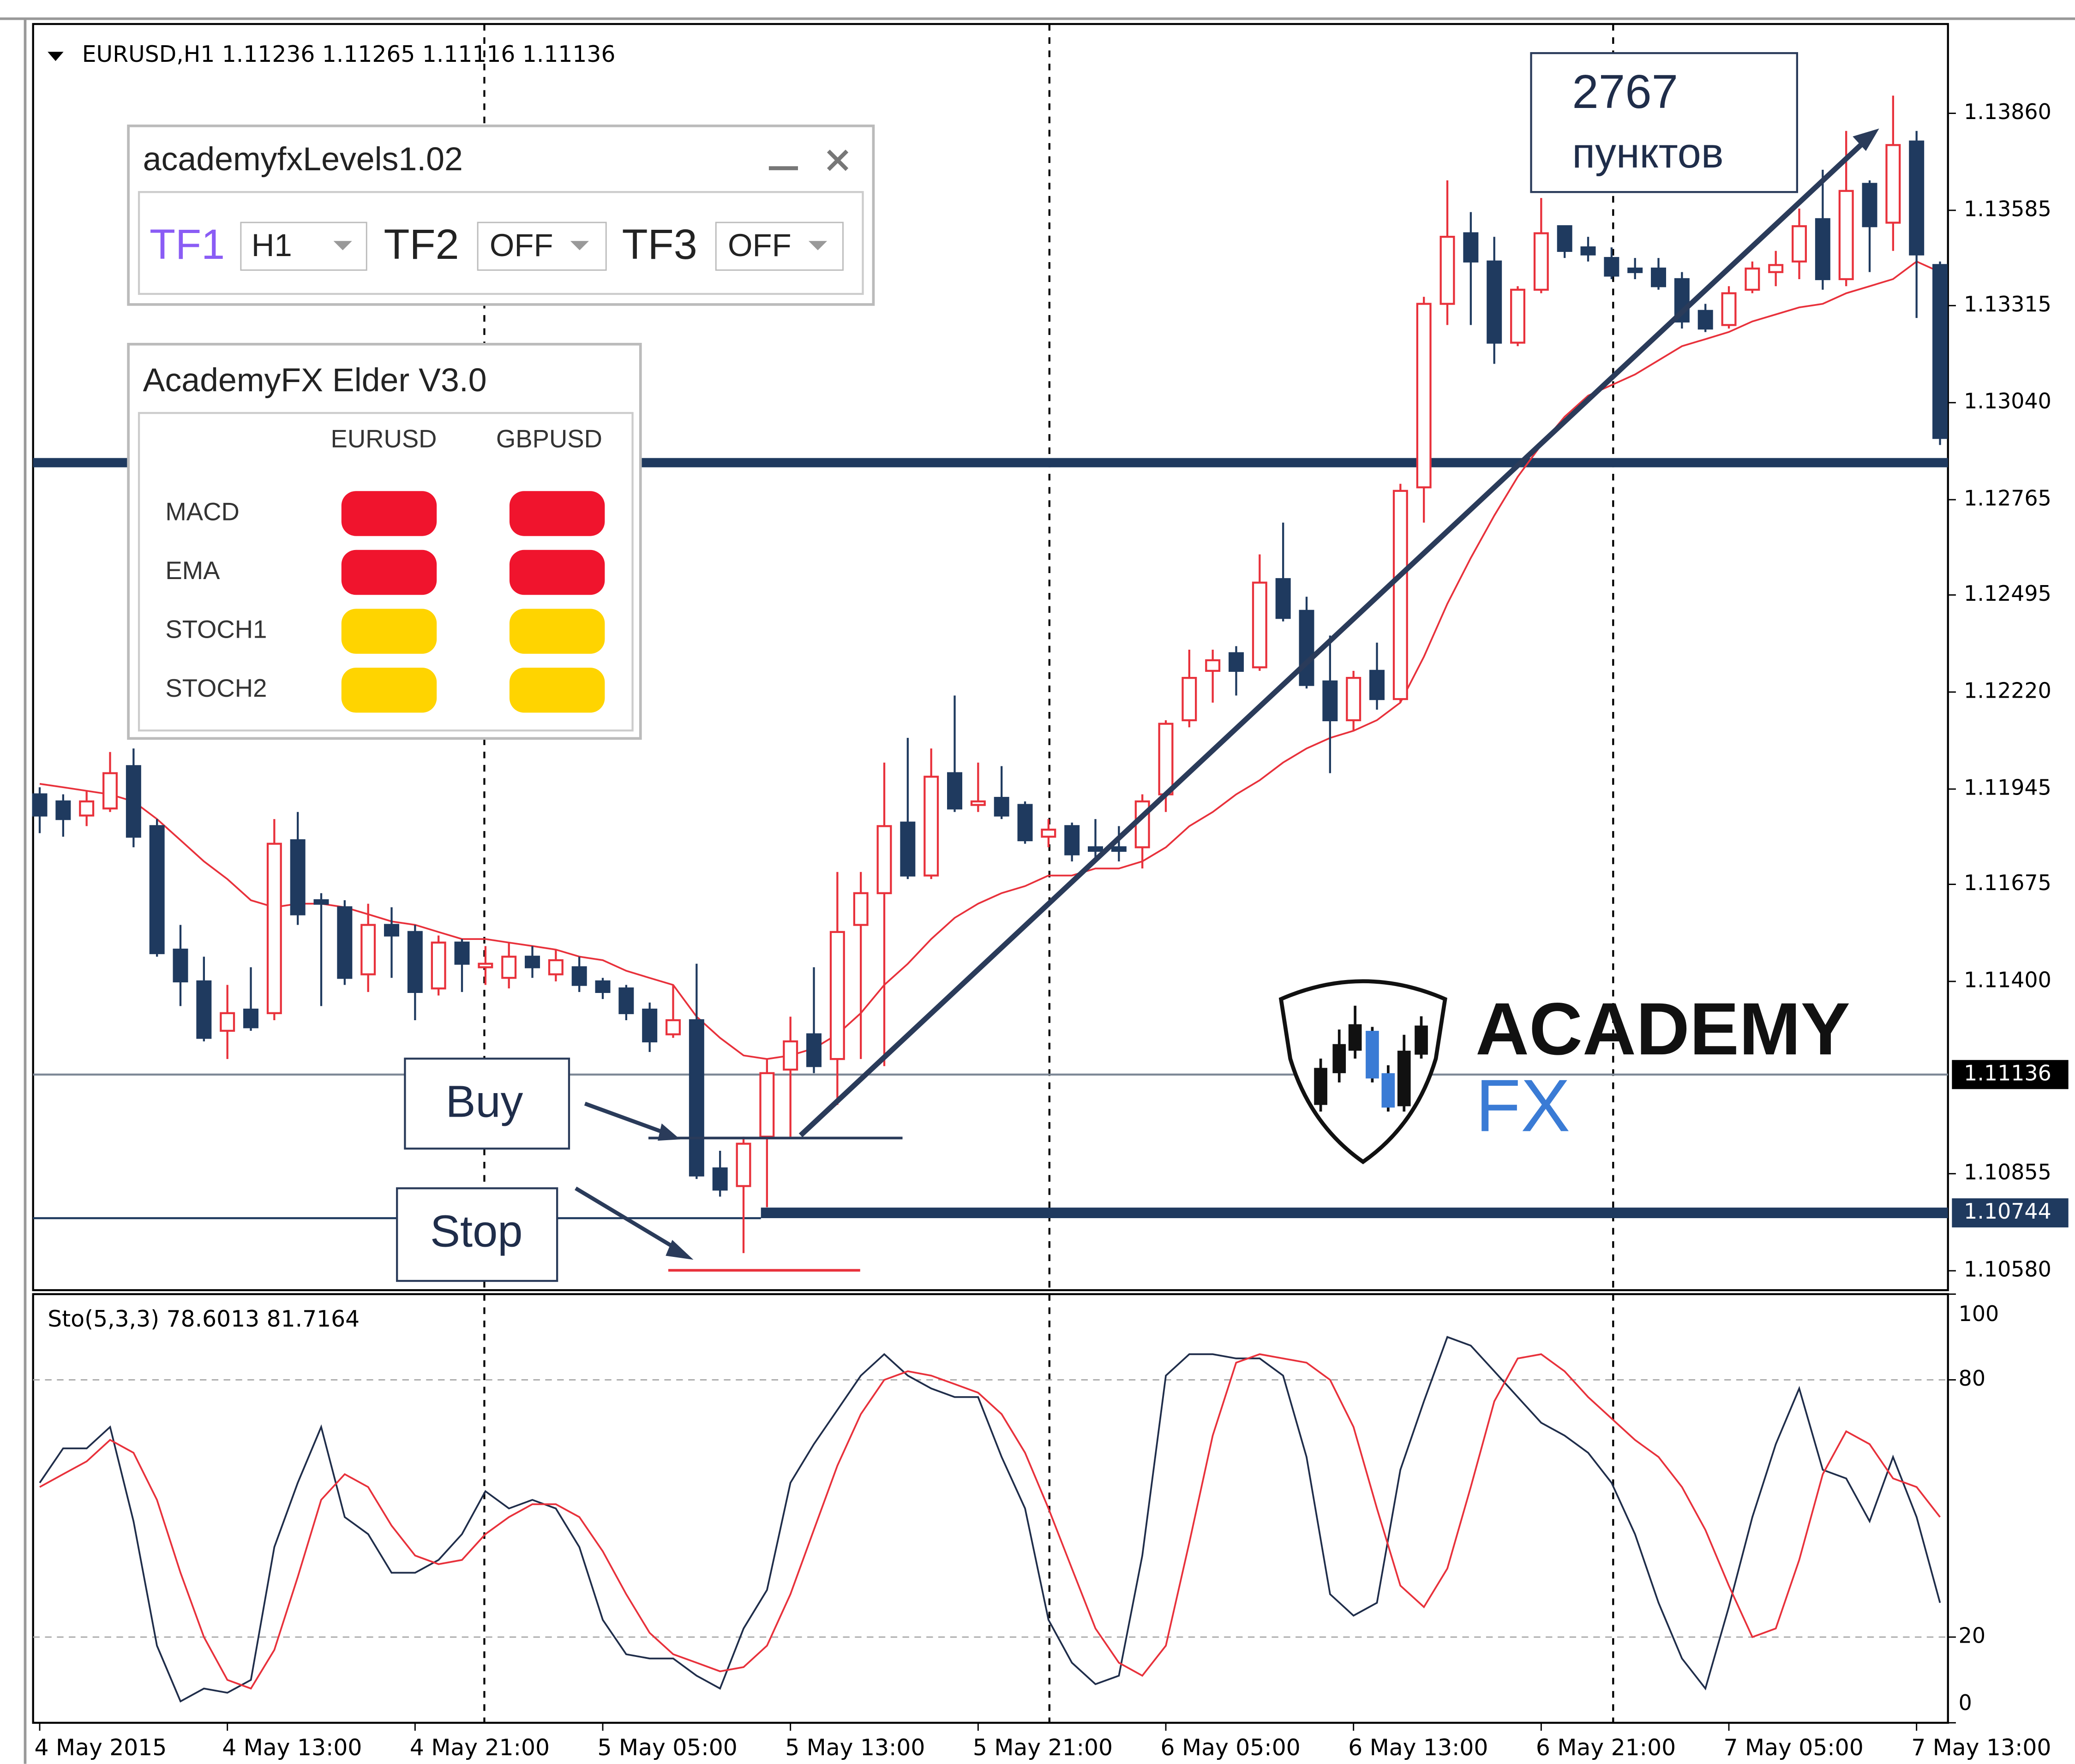 This screenshot has width=2075, height=1764. What do you see at coordinates (2008, 691) in the screenshot?
I see `y-tick-label: 1.12220` at bounding box center [2008, 691].